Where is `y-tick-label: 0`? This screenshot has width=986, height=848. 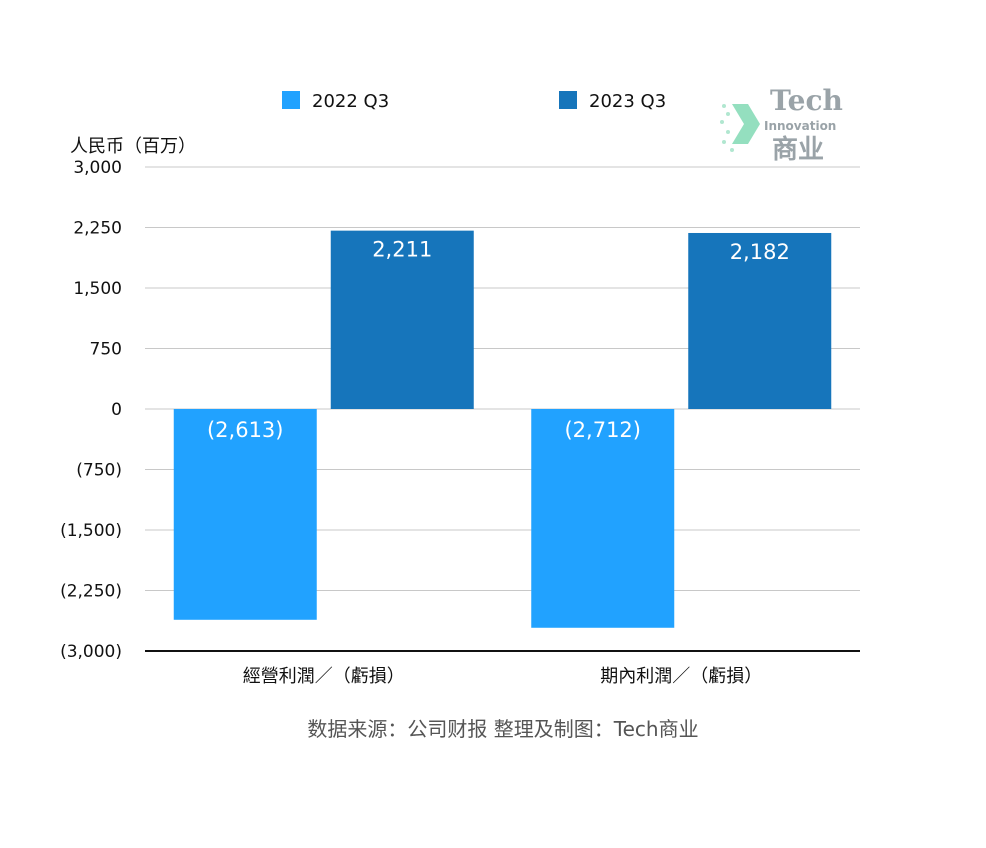
y-tick-label: 0 is located at coordinates (116, 410).